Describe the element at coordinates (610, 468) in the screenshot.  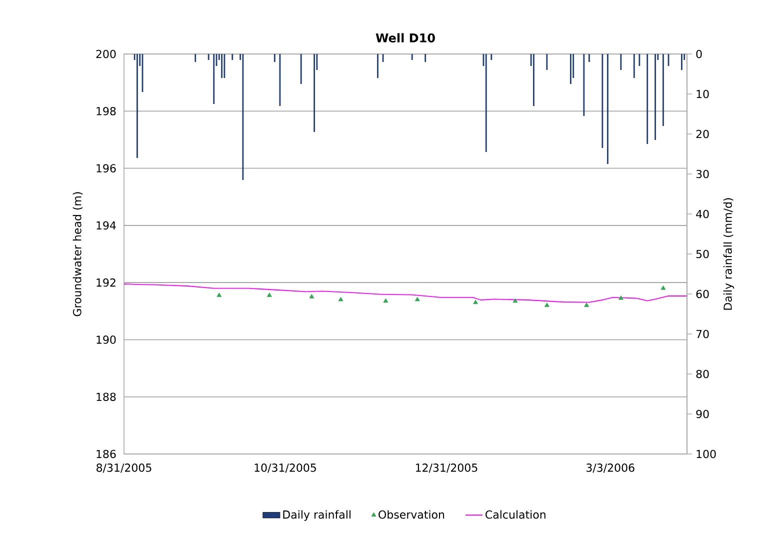
I see `x-tick-label: 3/3/2006` at that location.